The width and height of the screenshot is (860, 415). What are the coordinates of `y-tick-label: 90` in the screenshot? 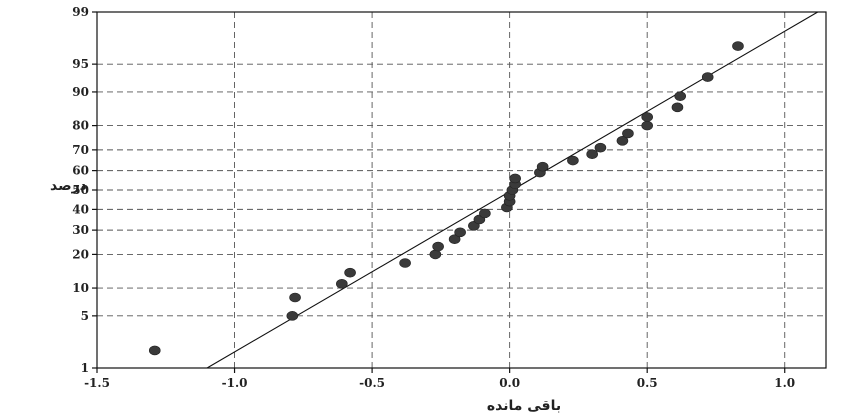 It's located at (80, 92).